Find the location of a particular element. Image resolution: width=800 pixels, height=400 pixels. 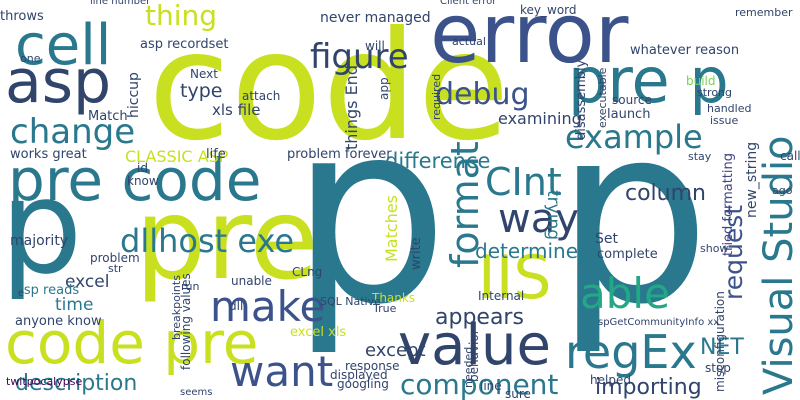

word: breakpoints is located at coordinates (176, 307).